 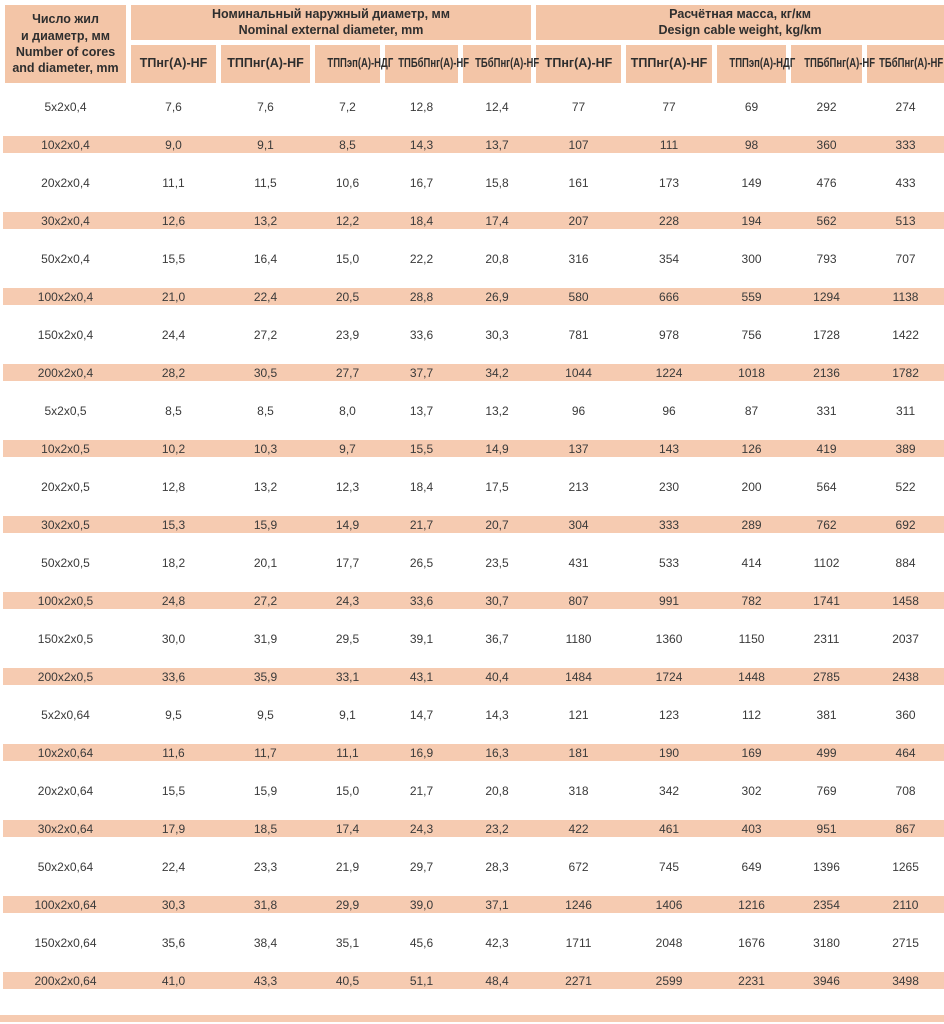 I want to click on diameter-value-cell: 21,7, so click(x=421, y=524).